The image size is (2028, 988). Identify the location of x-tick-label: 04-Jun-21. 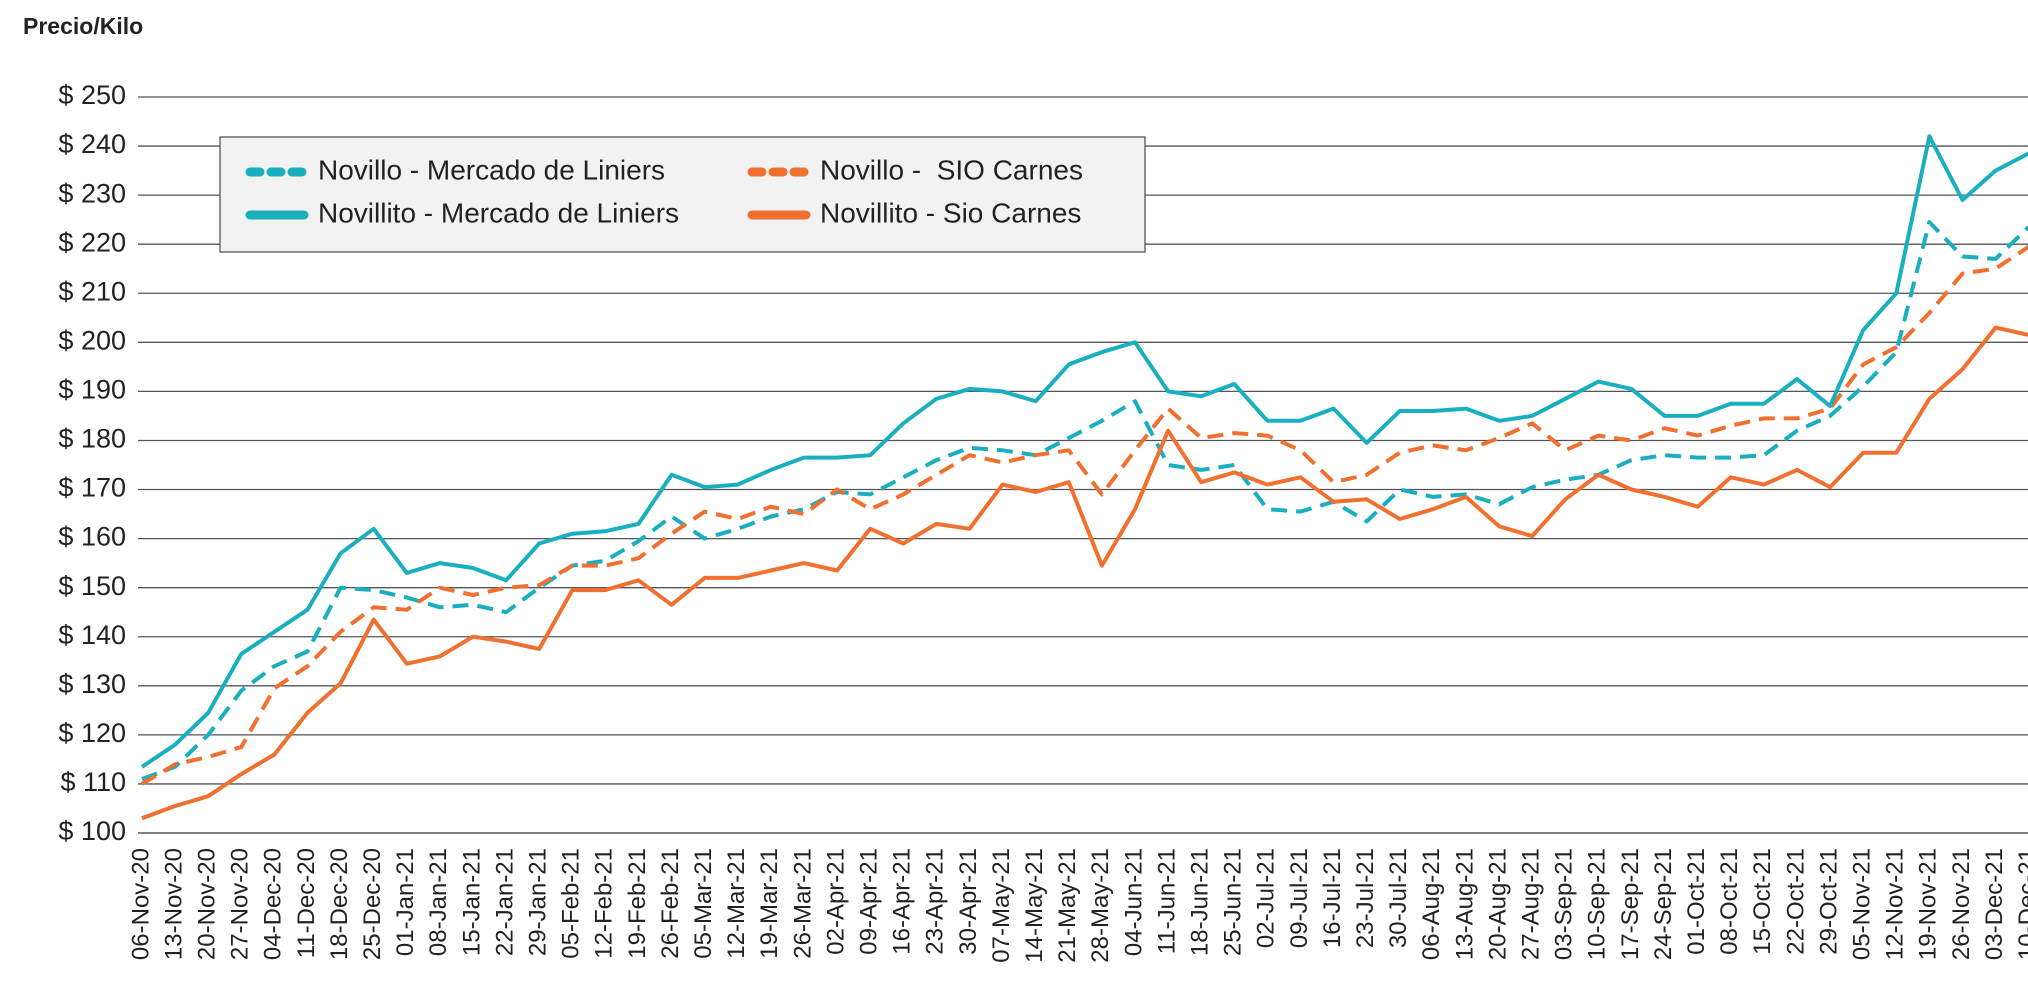
(1133, 902).